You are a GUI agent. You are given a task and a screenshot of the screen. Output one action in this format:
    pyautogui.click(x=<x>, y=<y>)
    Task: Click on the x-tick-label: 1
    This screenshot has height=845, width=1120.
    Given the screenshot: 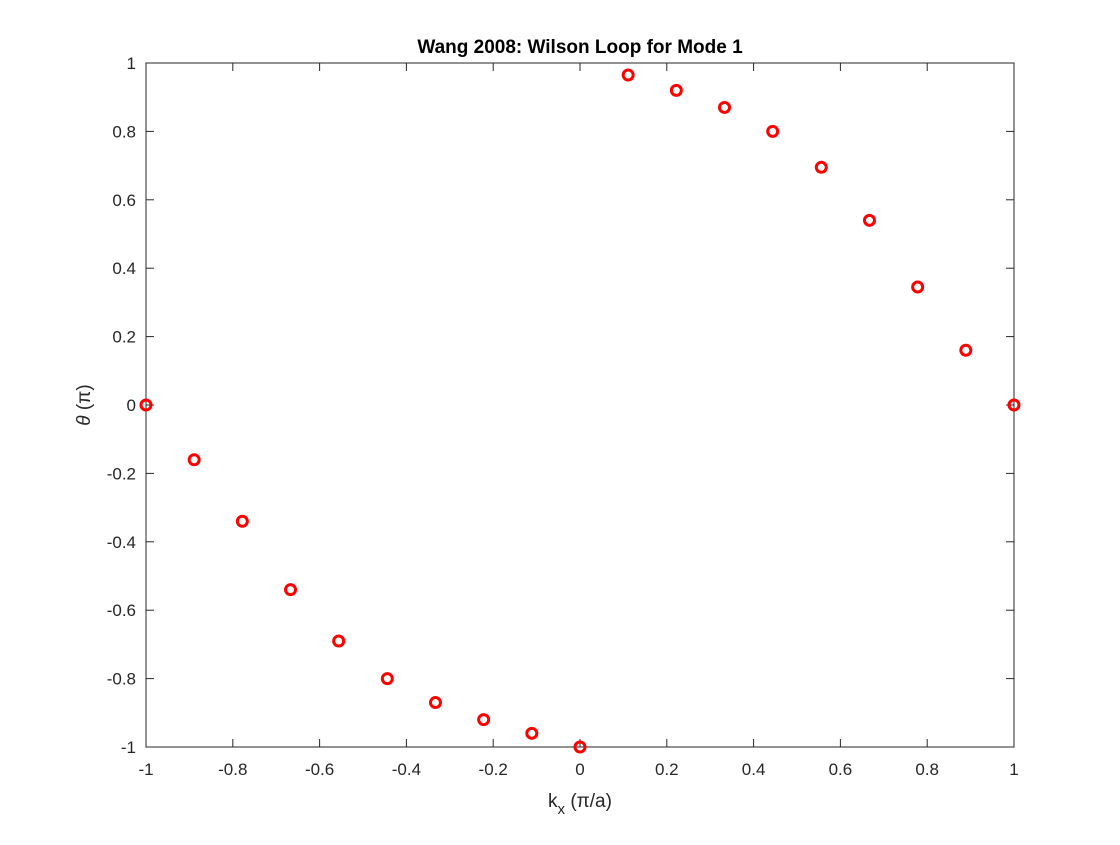 What is the action you would take?
    pyautogui.click(x=1013, y=769)
    